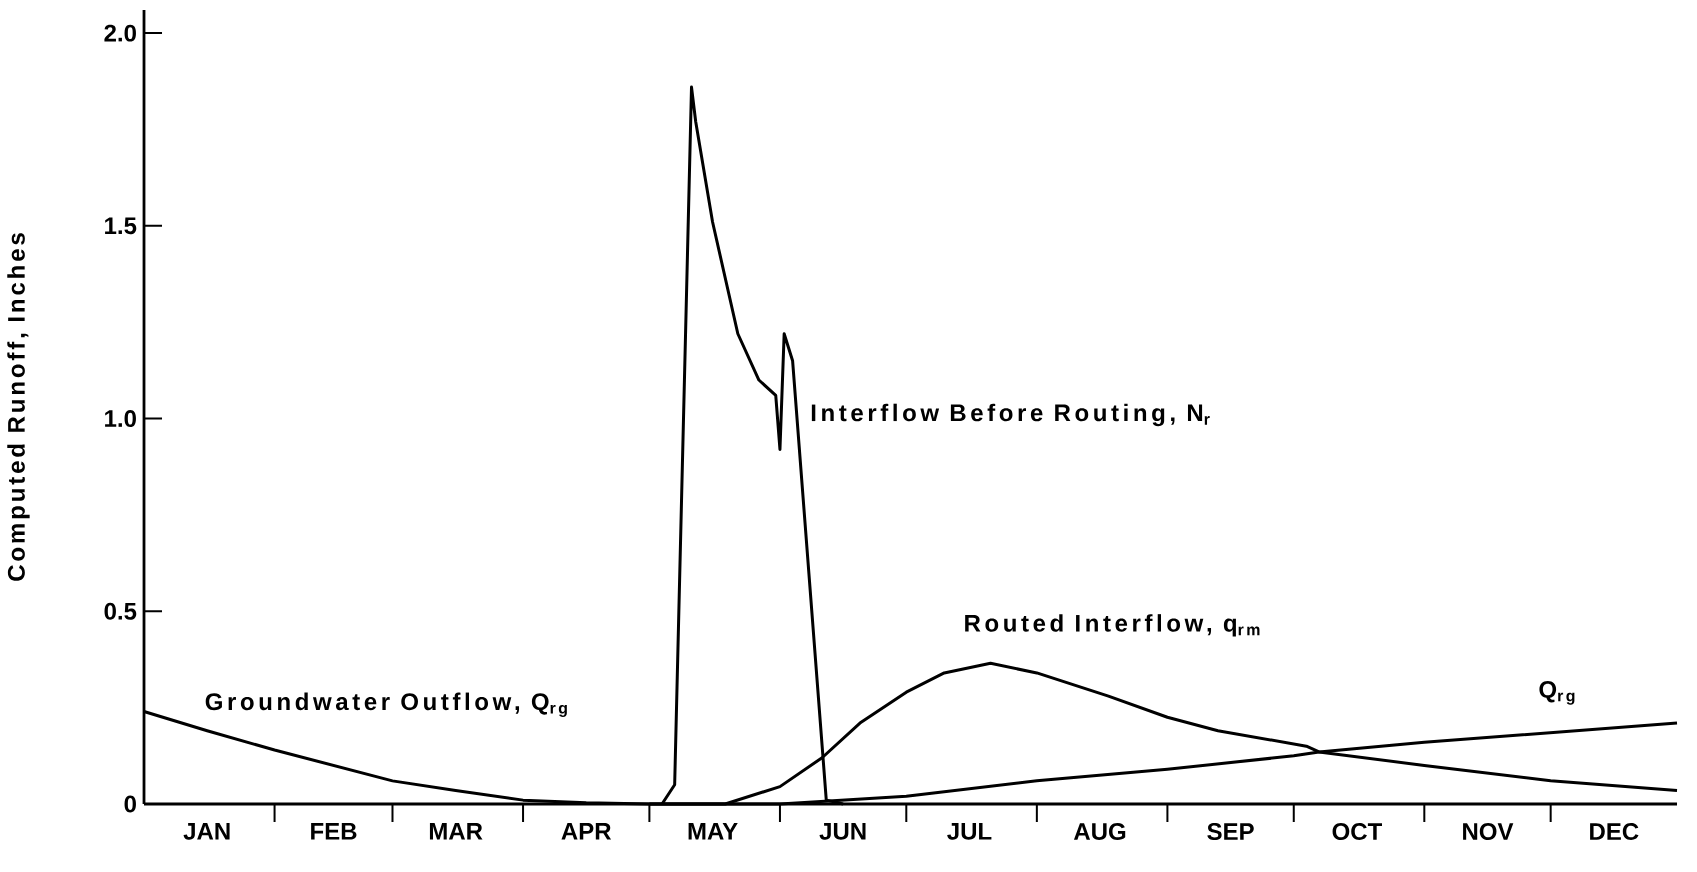 The width and height of the screenshot is (1697, 872). What do you see at coordinates (586, 831) in the screenshot?
I see `x-tick-label: APR` at bounding box center [586, 831].